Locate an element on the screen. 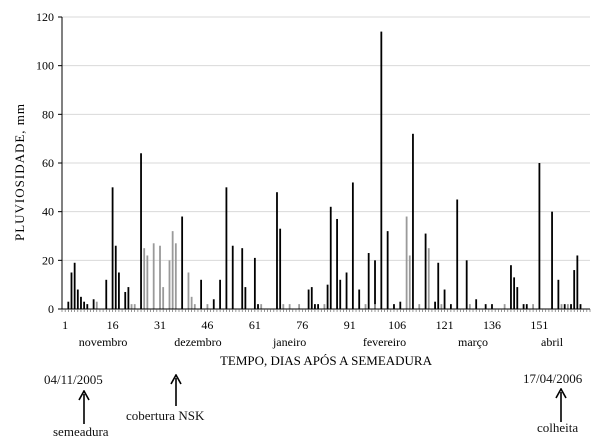  y-tick-label: 60 is located at coordinates (48, 163).